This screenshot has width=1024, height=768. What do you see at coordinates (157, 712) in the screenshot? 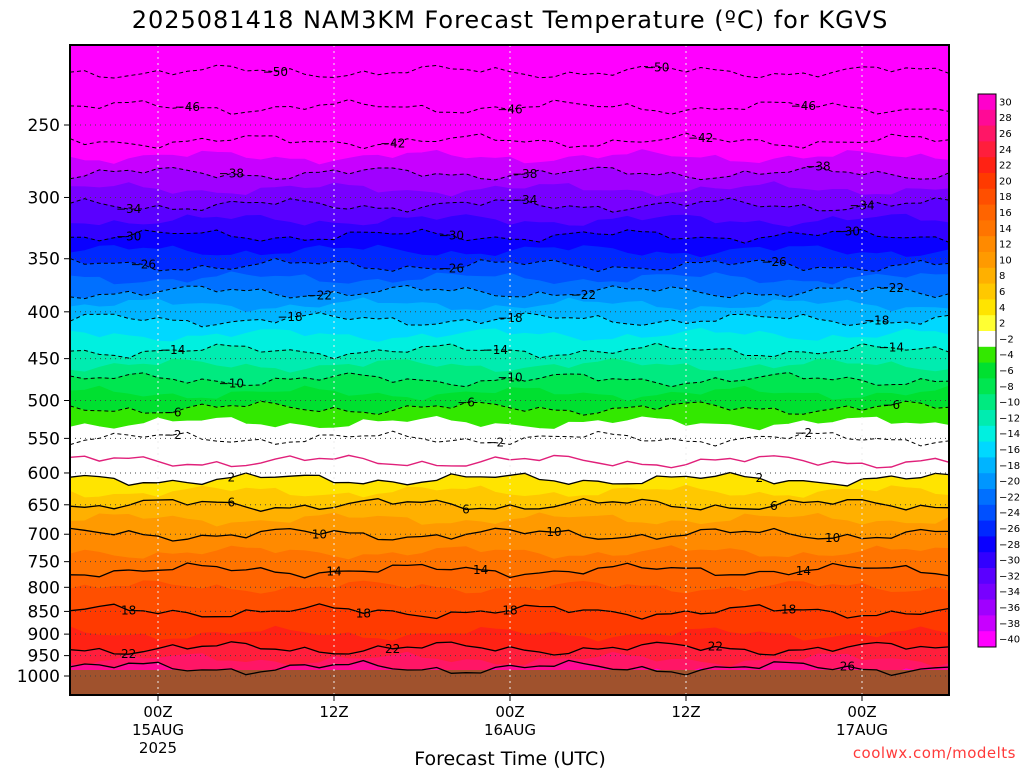
I see `x-tick-label: 00Z` at bounding box center [157, 712].